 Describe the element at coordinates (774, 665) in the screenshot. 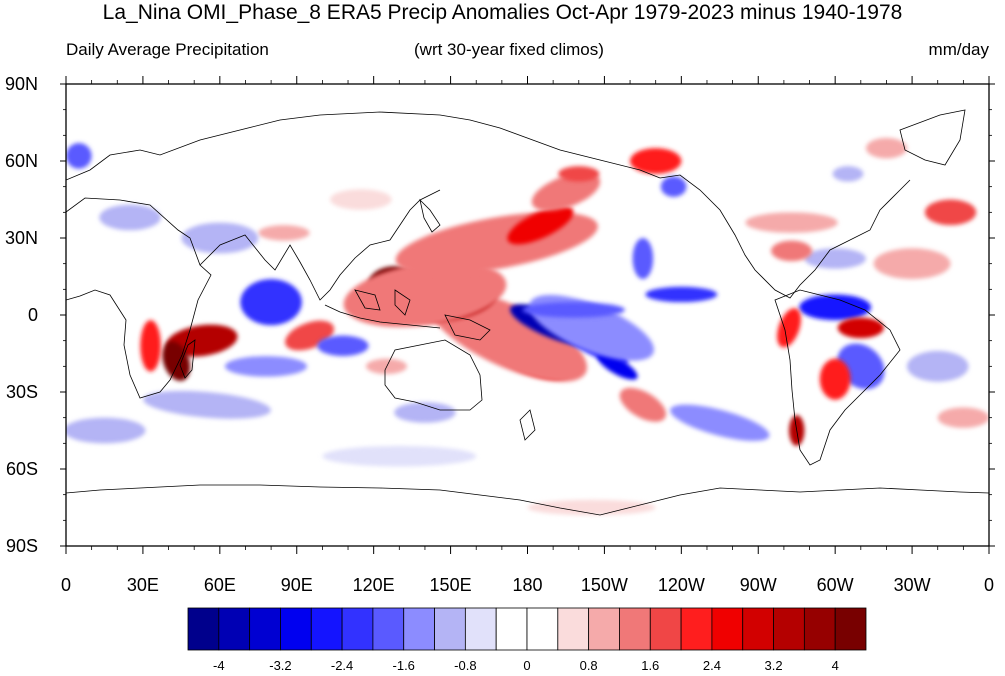

I see `colorbar-label: 3.2` at that location.